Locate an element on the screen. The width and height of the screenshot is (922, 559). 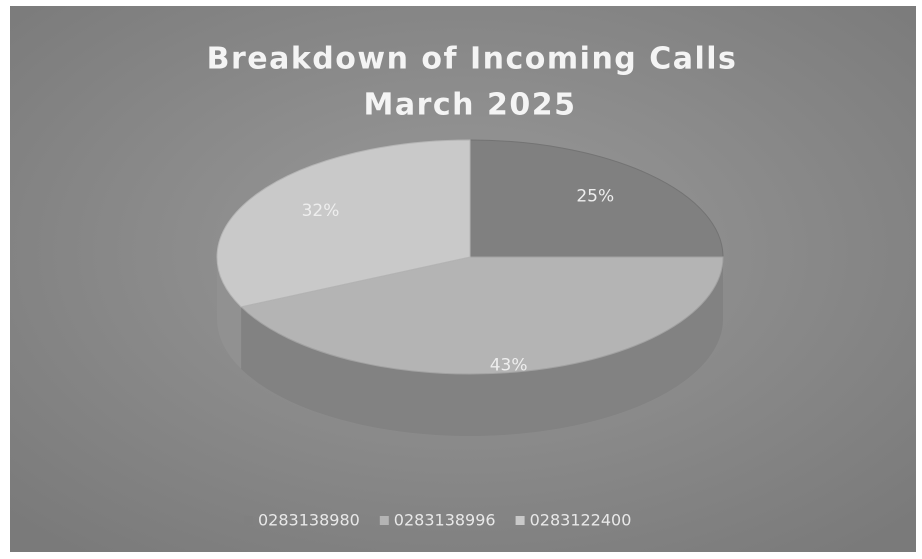
data-label: 25% is located at coordinates (595, 197).